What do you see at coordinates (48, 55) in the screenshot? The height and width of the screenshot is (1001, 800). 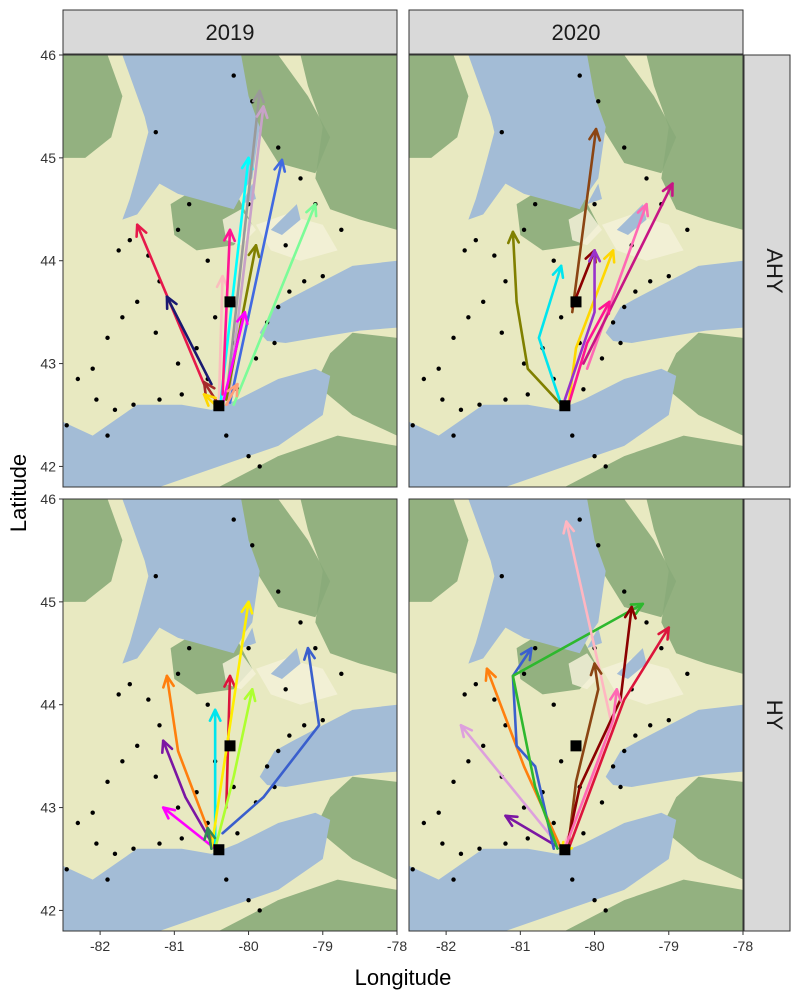 I see `y-tick-label: 46` at bounding box center [48, 55].